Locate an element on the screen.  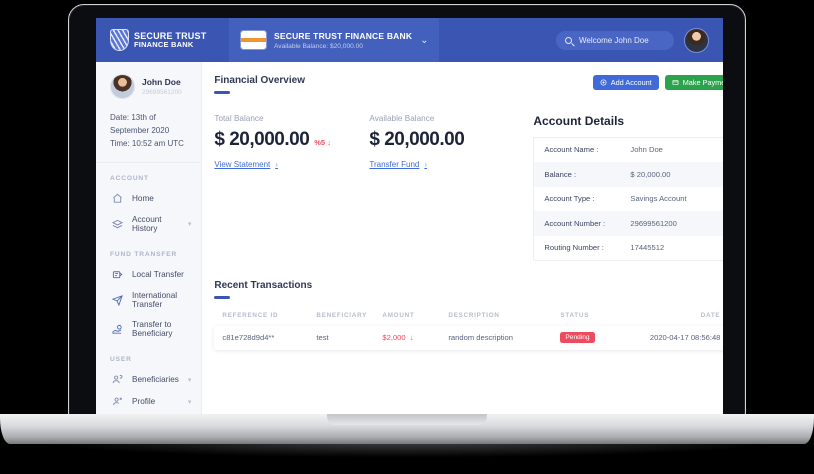
total-balance-change: %5 ↓ is located at coordinates (322, 142).